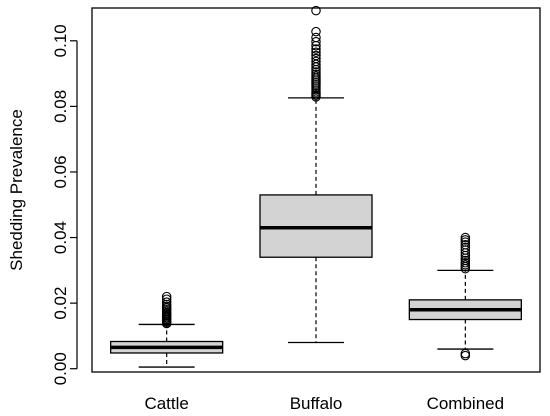 This screenshot has width=550, height=416. What do you see at coordinates (167, 329) in the screenshot?
I see `box-group-cattle` at bounding box center [167, 329].